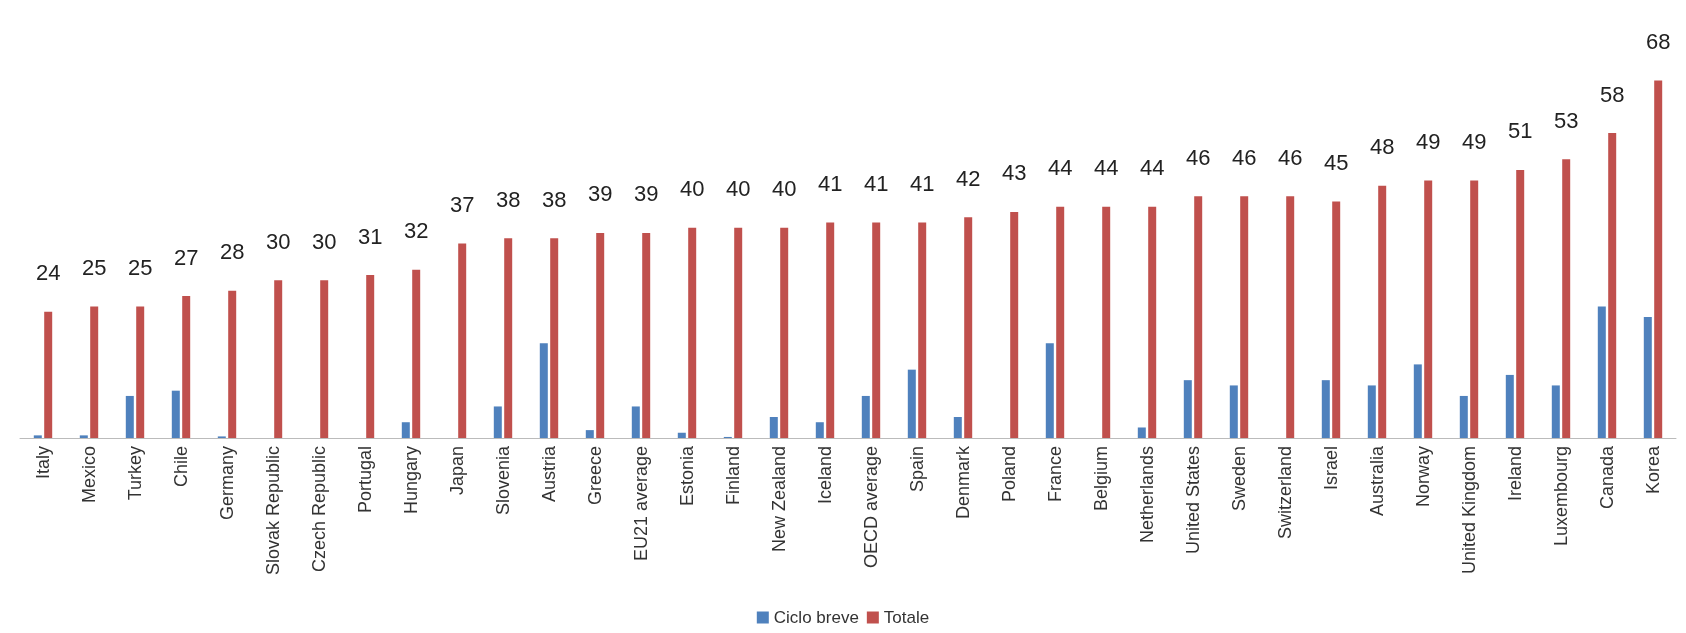  What do you see at coordinates (365, 480) in the screenshot?
I see `x-tick-label: Portugal` at bounding box center [365, 480].